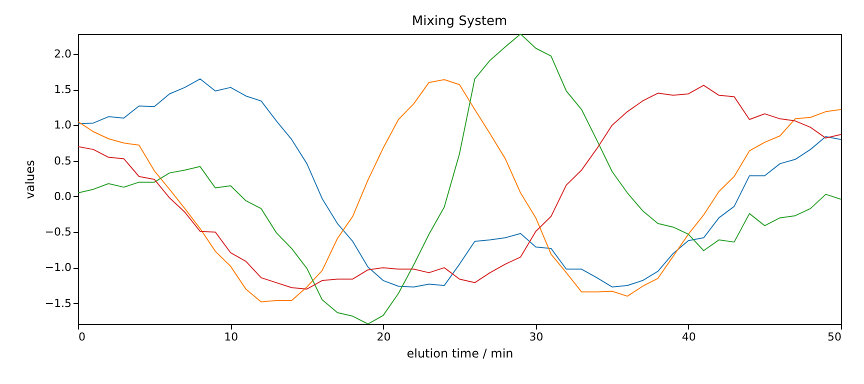  Describe the element at coordinates (231, 337) in the screenshot. I see `x-tick-label: 10` at that location.